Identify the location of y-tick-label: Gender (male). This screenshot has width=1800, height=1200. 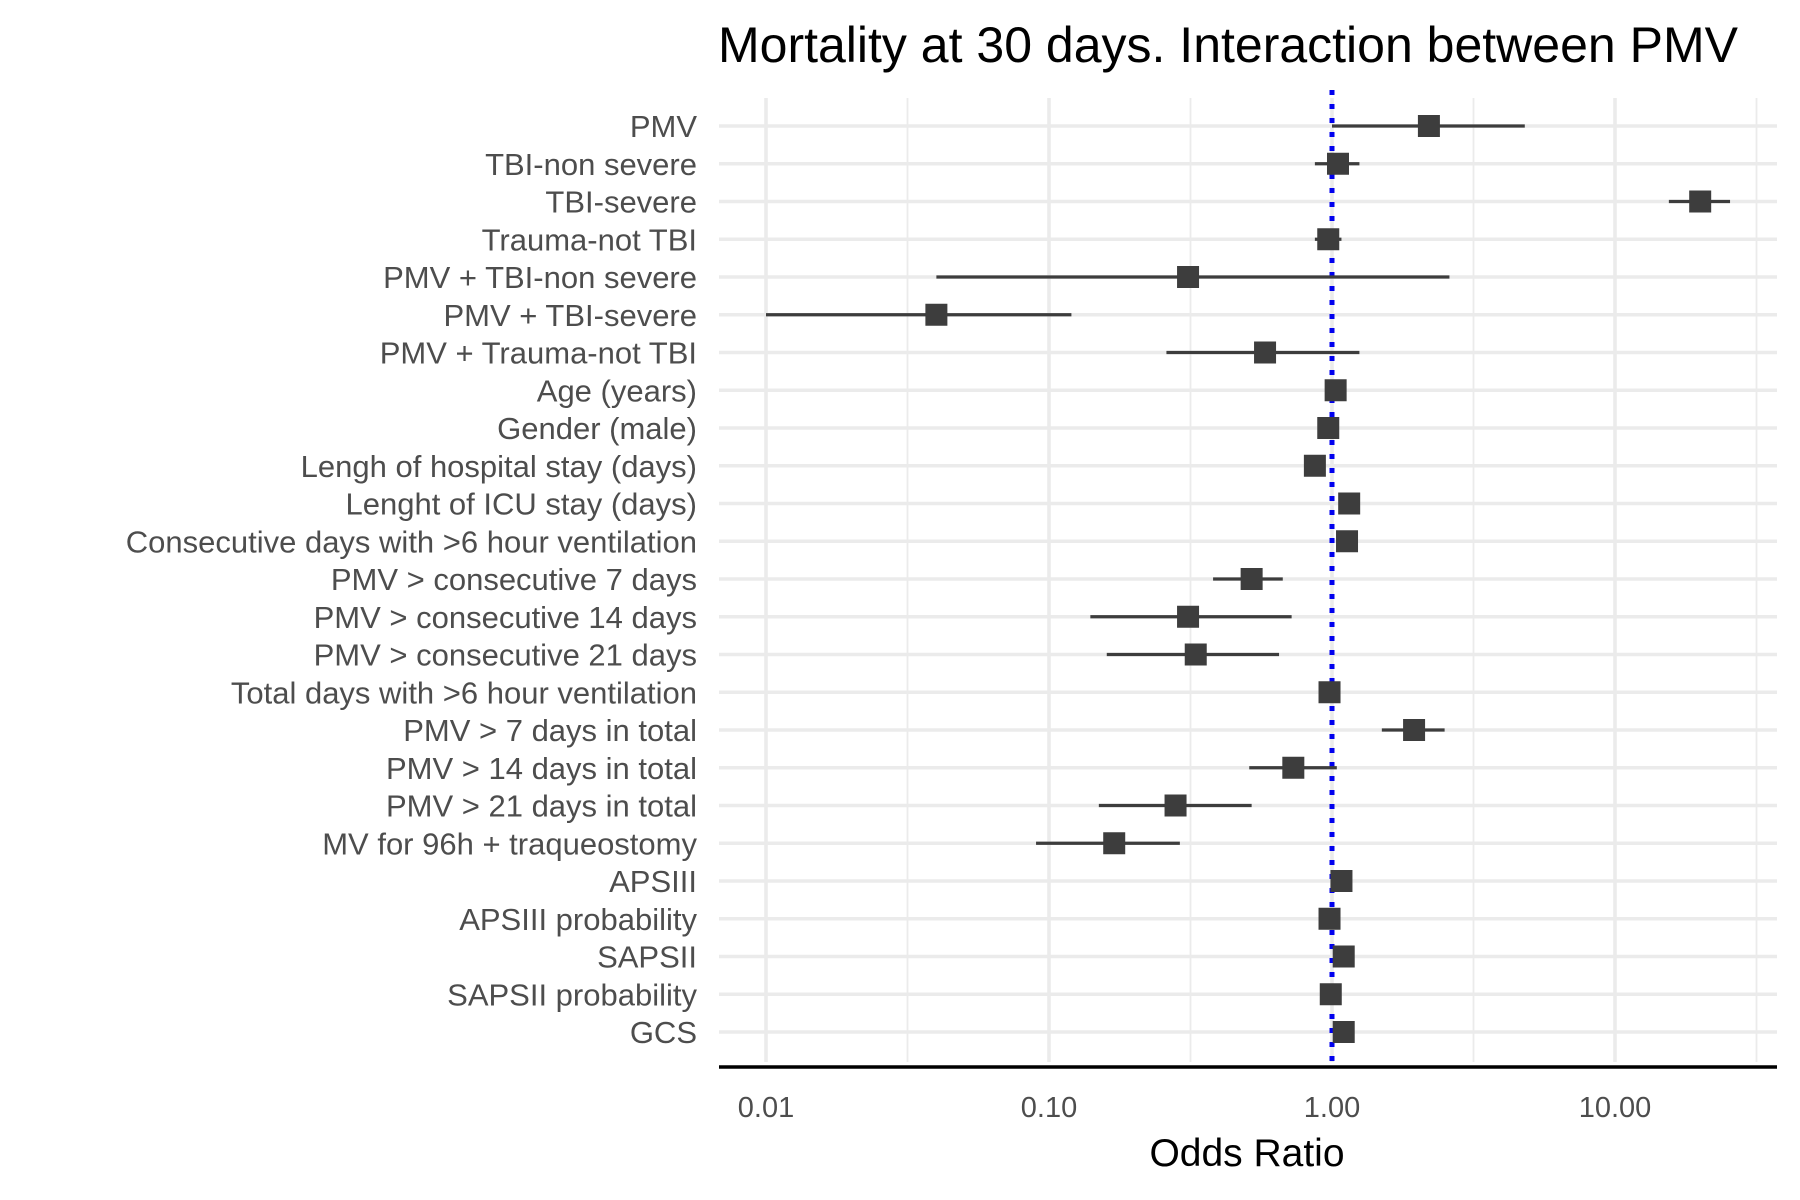
(597, 428).